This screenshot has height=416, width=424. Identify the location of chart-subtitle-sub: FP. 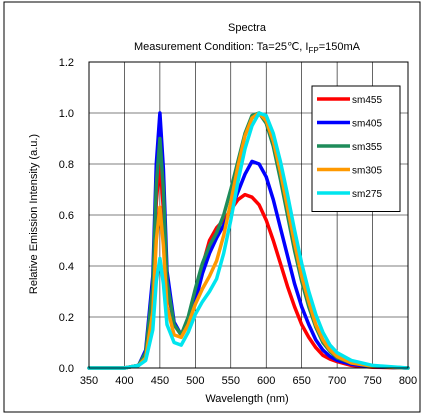
(313, 50).